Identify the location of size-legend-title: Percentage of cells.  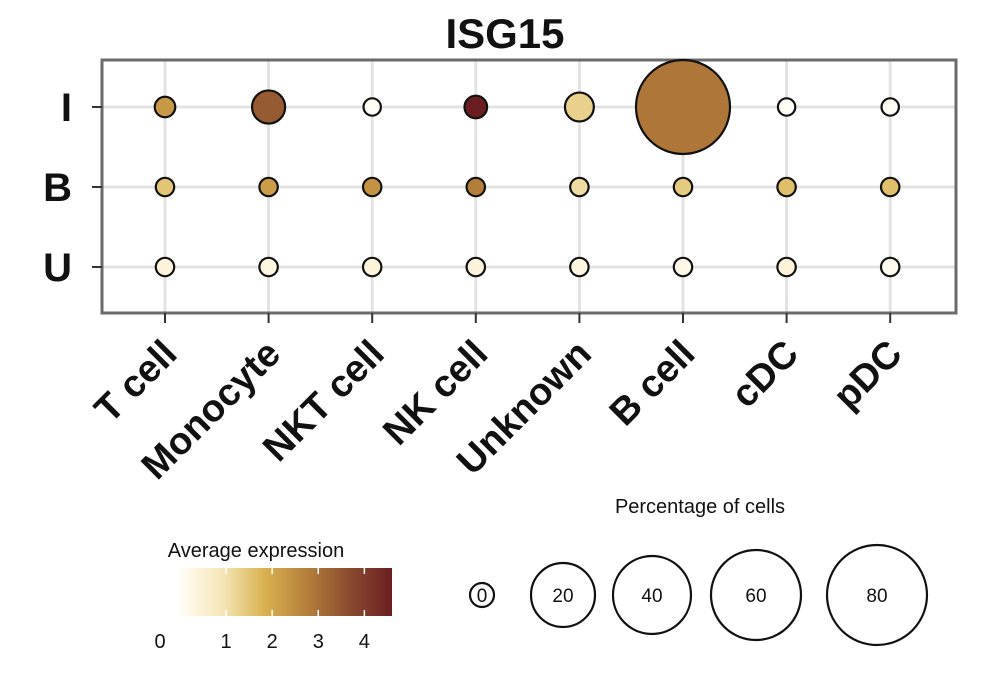
(700, 507).